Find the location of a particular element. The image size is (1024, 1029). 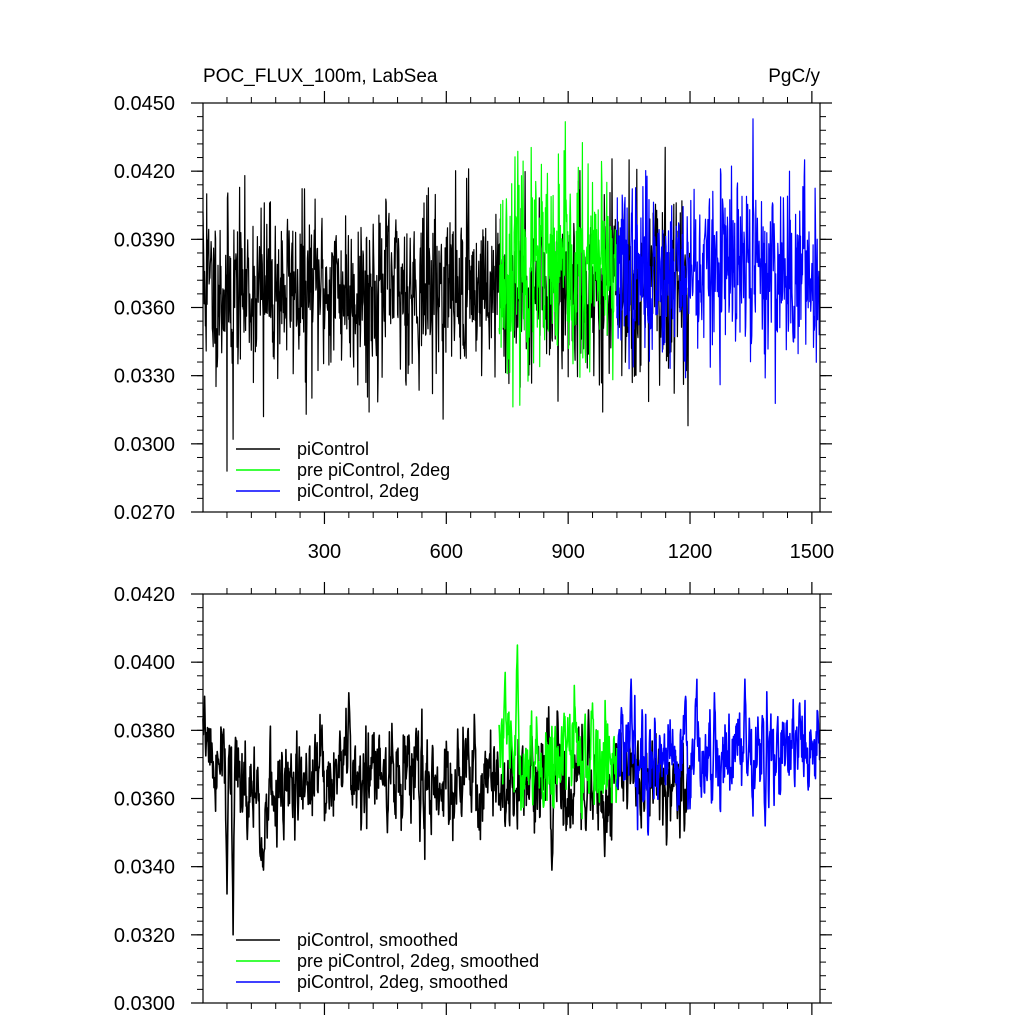

legend-label-pre-picontrol-smoothed: pre piControl, 2deg, smoothed is located at coordinates (418, 961).